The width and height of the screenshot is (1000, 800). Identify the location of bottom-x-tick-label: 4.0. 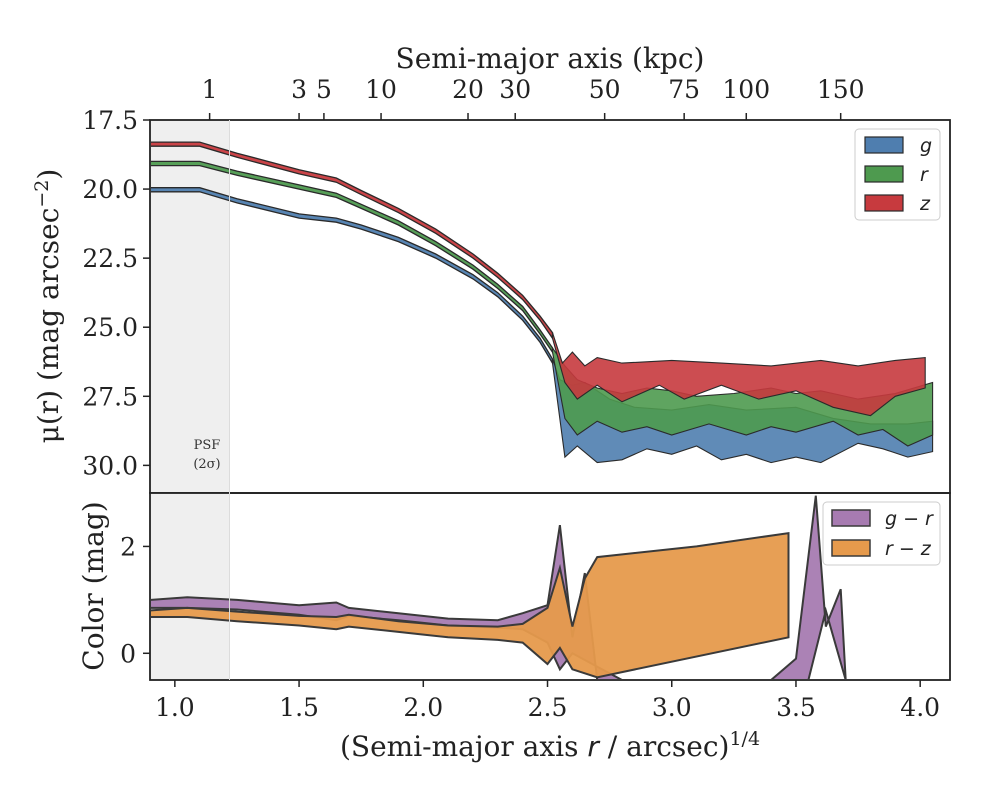
(920, 707).